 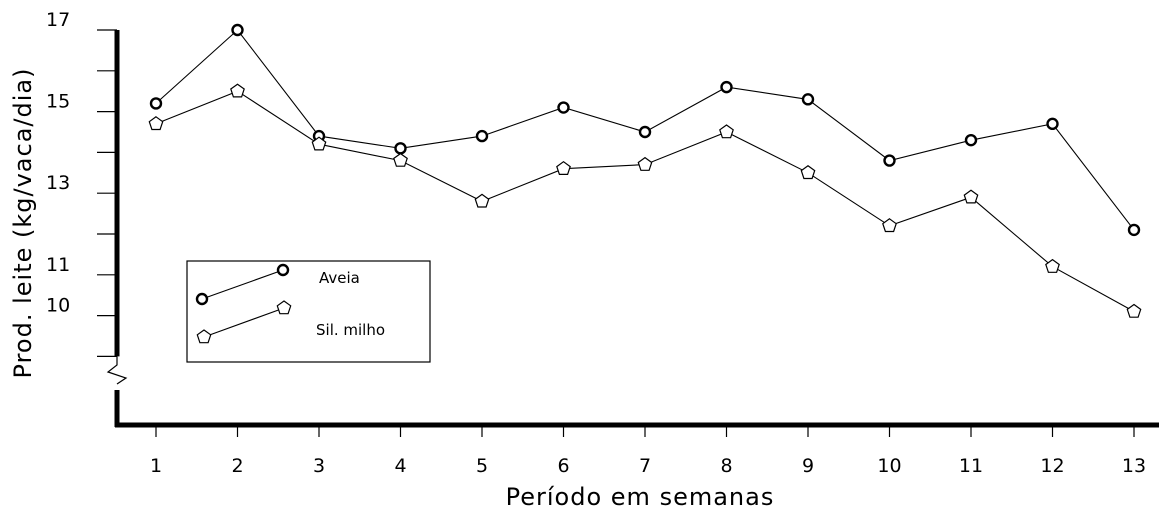 What do you see at coordinates (339, 278) in the screenshot?
I see `legend-label: Aveia` at bounding box center [339, 278].